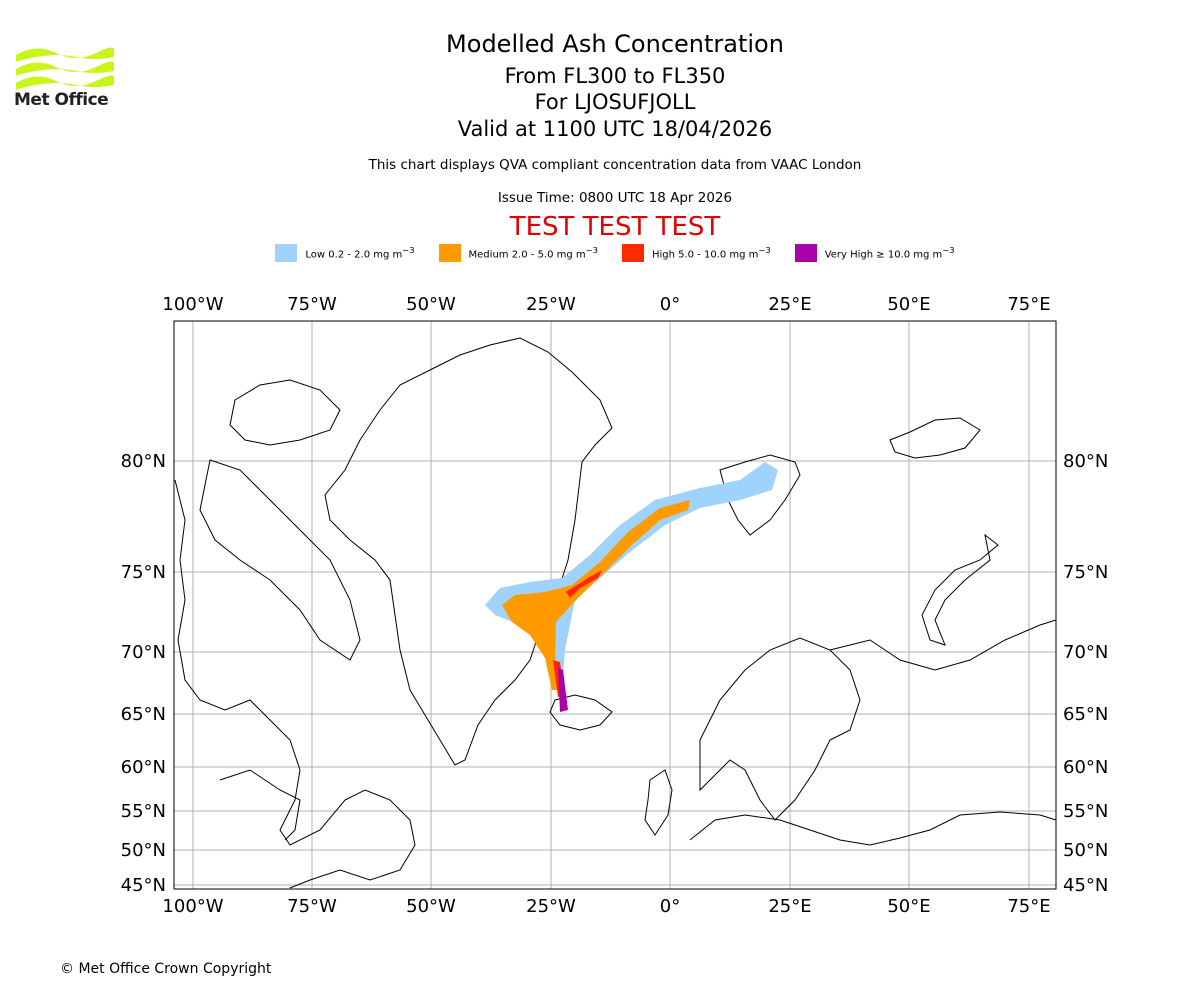 The width and height of the screenshot is (1200, 1000). What do you see at coordinates (64, 69) in the screenshot?
I see `met-office-logo-icon` at bounding box center [64, 69].